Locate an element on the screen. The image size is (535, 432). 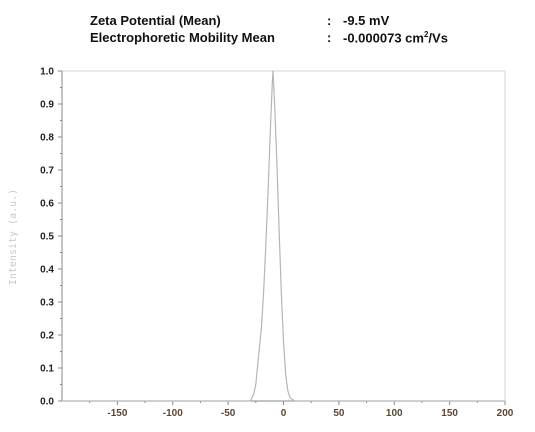
mobility-label: Electrophoretic Mobility Mean is located at coordinates (182, 37).